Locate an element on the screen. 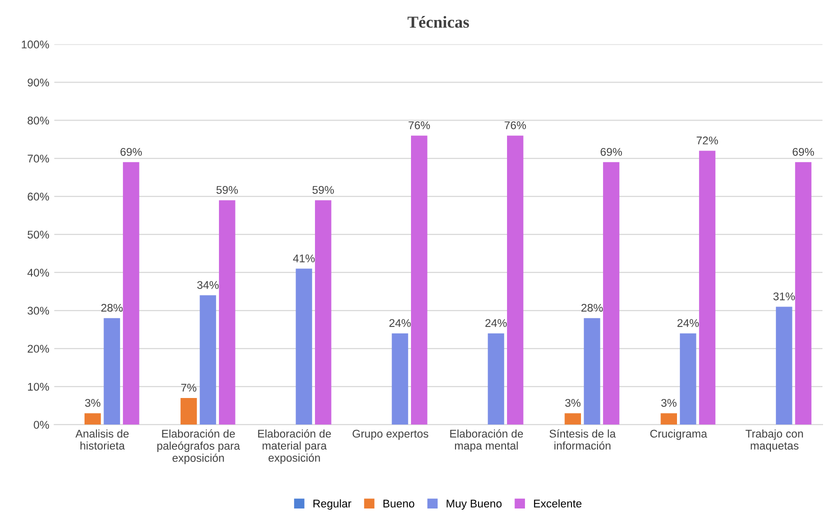  x-tick-label: Elaboración de material para exposición is located at coordinates (294, 446).